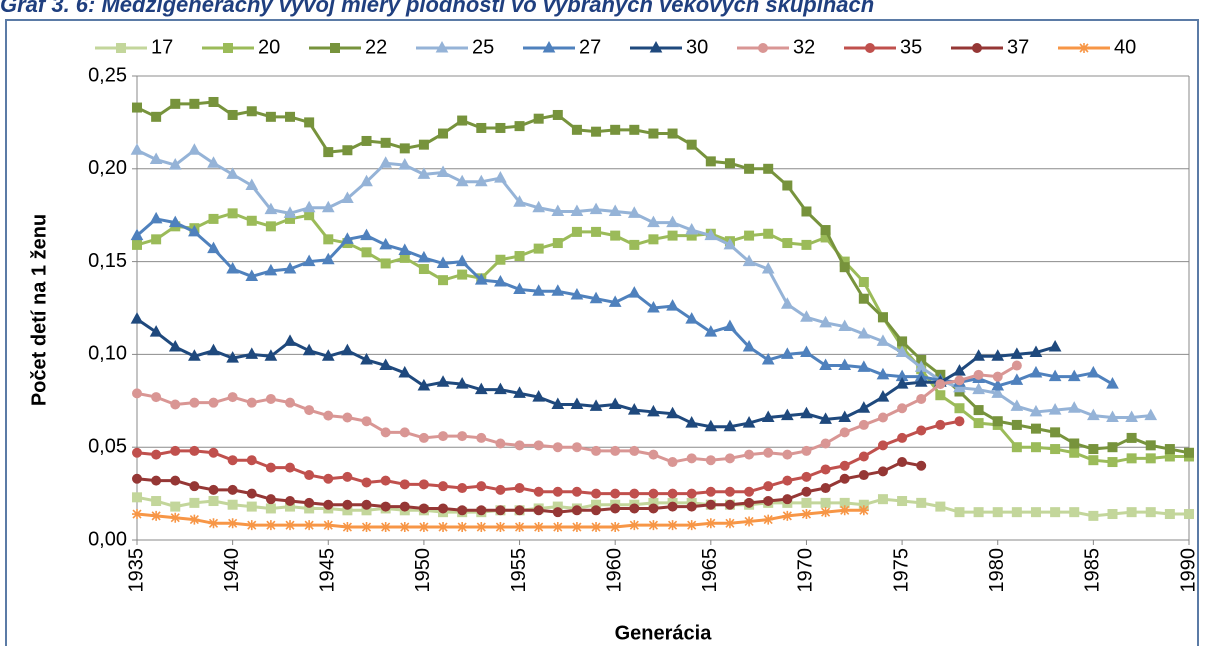 The image size is (1205, 646). What do you see at coordinates (1125, 47) in the screenshot?
I see `legend-label: 40` at bounding box center [1125, 47].